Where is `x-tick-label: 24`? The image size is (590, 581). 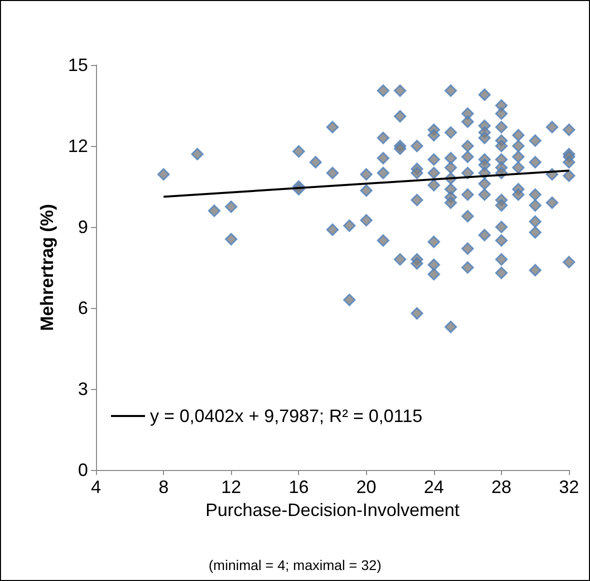 x-tick-label: 24 is located at coordinates (434, 487).